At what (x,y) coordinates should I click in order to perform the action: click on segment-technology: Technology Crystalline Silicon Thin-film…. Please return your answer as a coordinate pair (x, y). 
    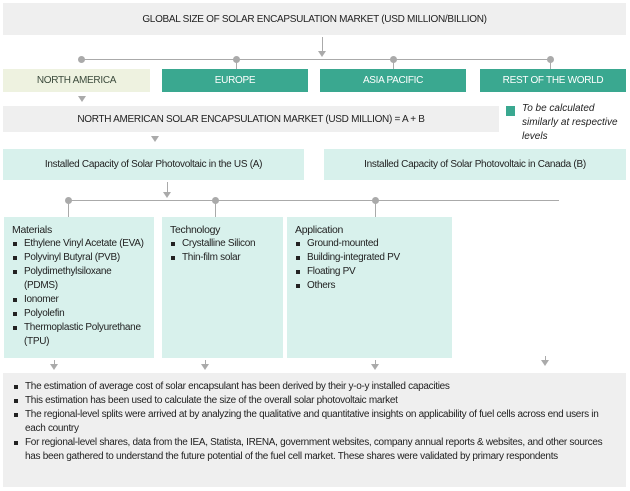
    Looking at the image, I should click on (222, 287).